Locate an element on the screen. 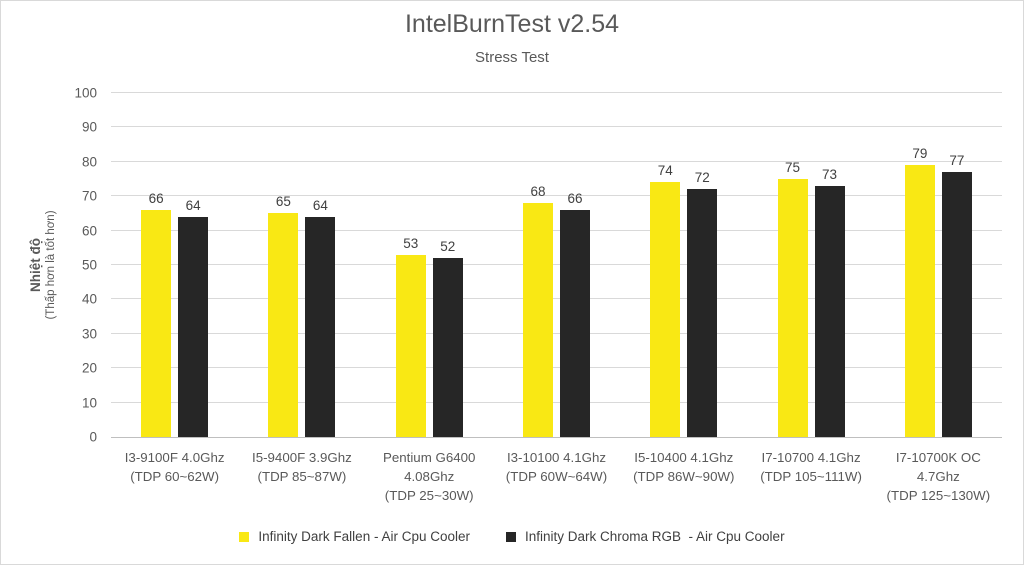 The image size is (1024, 565). bar-value-label: 72 is located at coordinates (702, 178).